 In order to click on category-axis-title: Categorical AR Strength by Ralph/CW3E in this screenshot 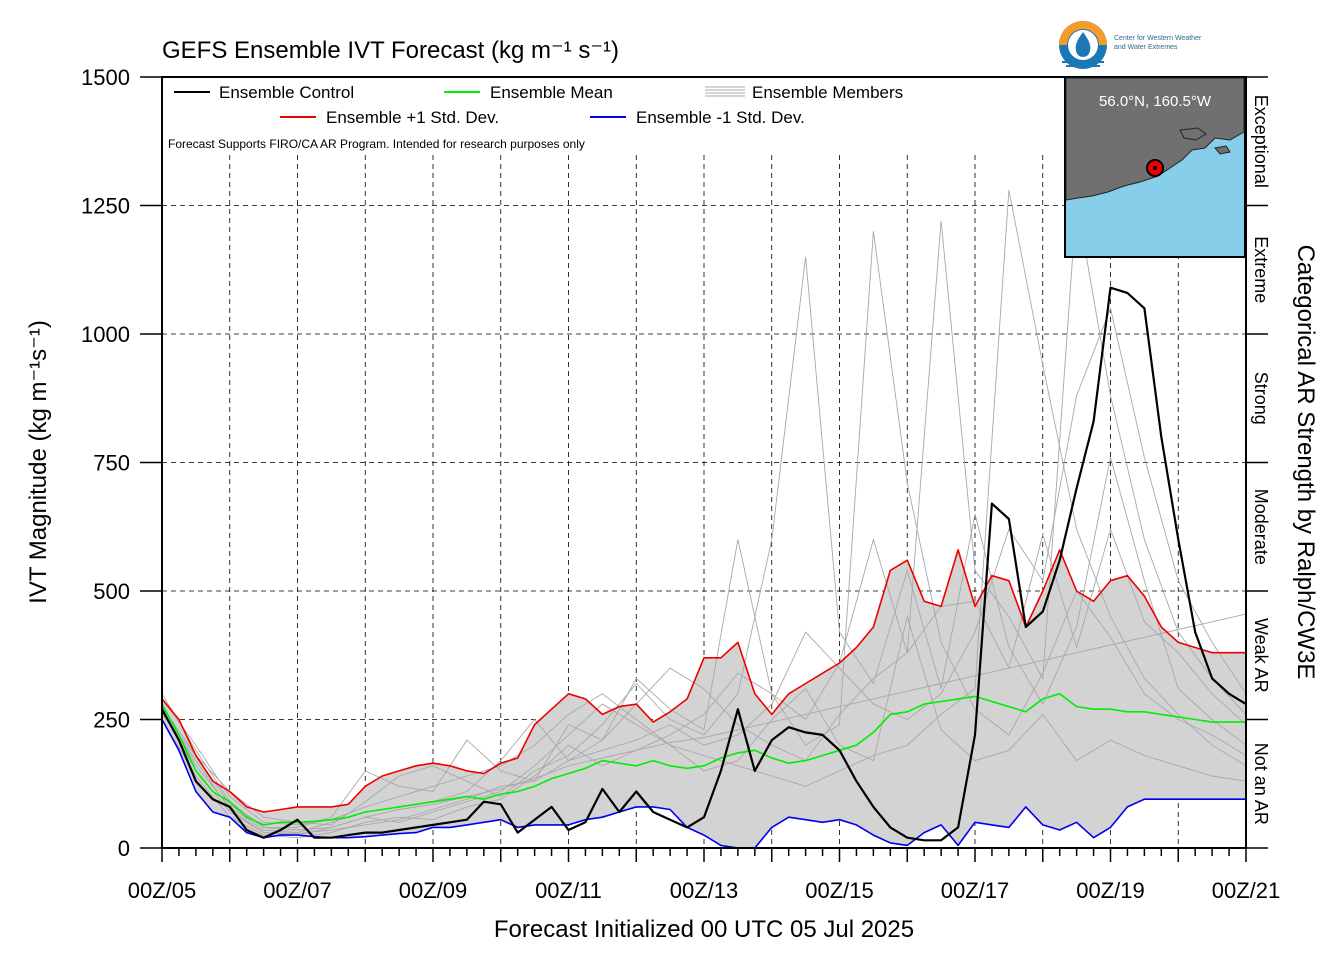, I will do `click(1305, 462)`.